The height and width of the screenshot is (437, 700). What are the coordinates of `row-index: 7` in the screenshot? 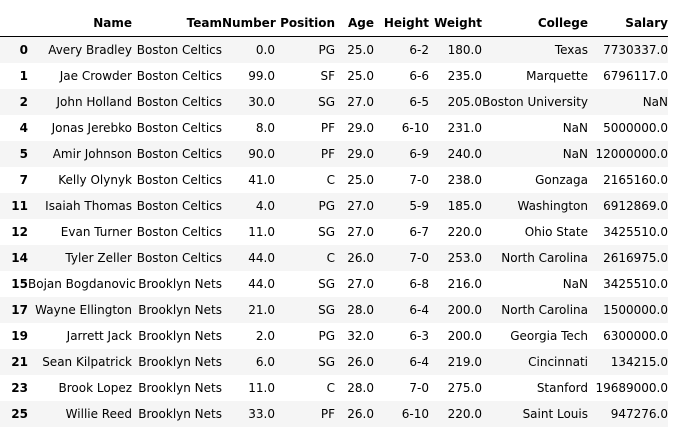 It's located at (23, 180).